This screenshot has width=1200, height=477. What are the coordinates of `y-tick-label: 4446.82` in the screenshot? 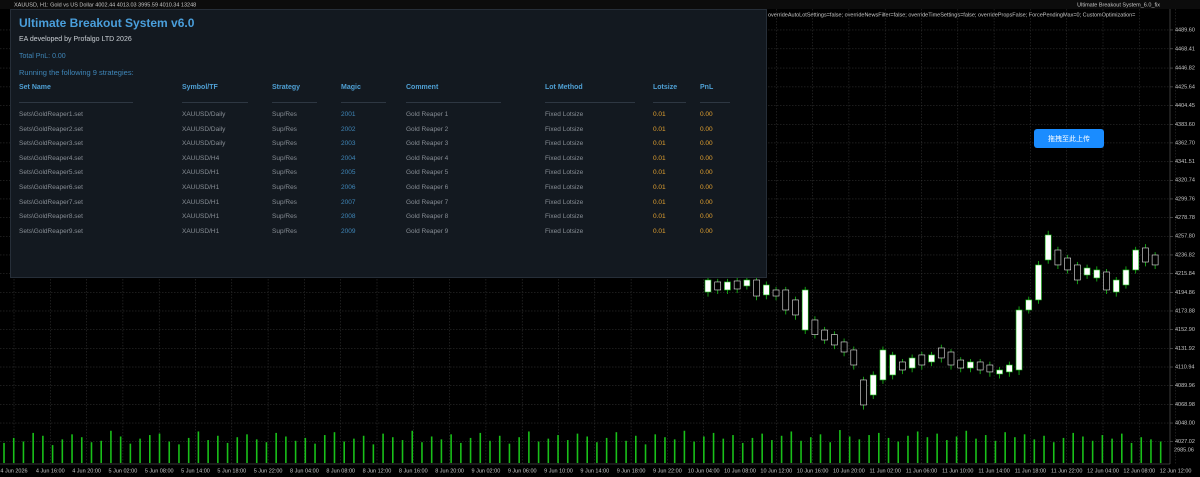 It's located at (1185, 69).